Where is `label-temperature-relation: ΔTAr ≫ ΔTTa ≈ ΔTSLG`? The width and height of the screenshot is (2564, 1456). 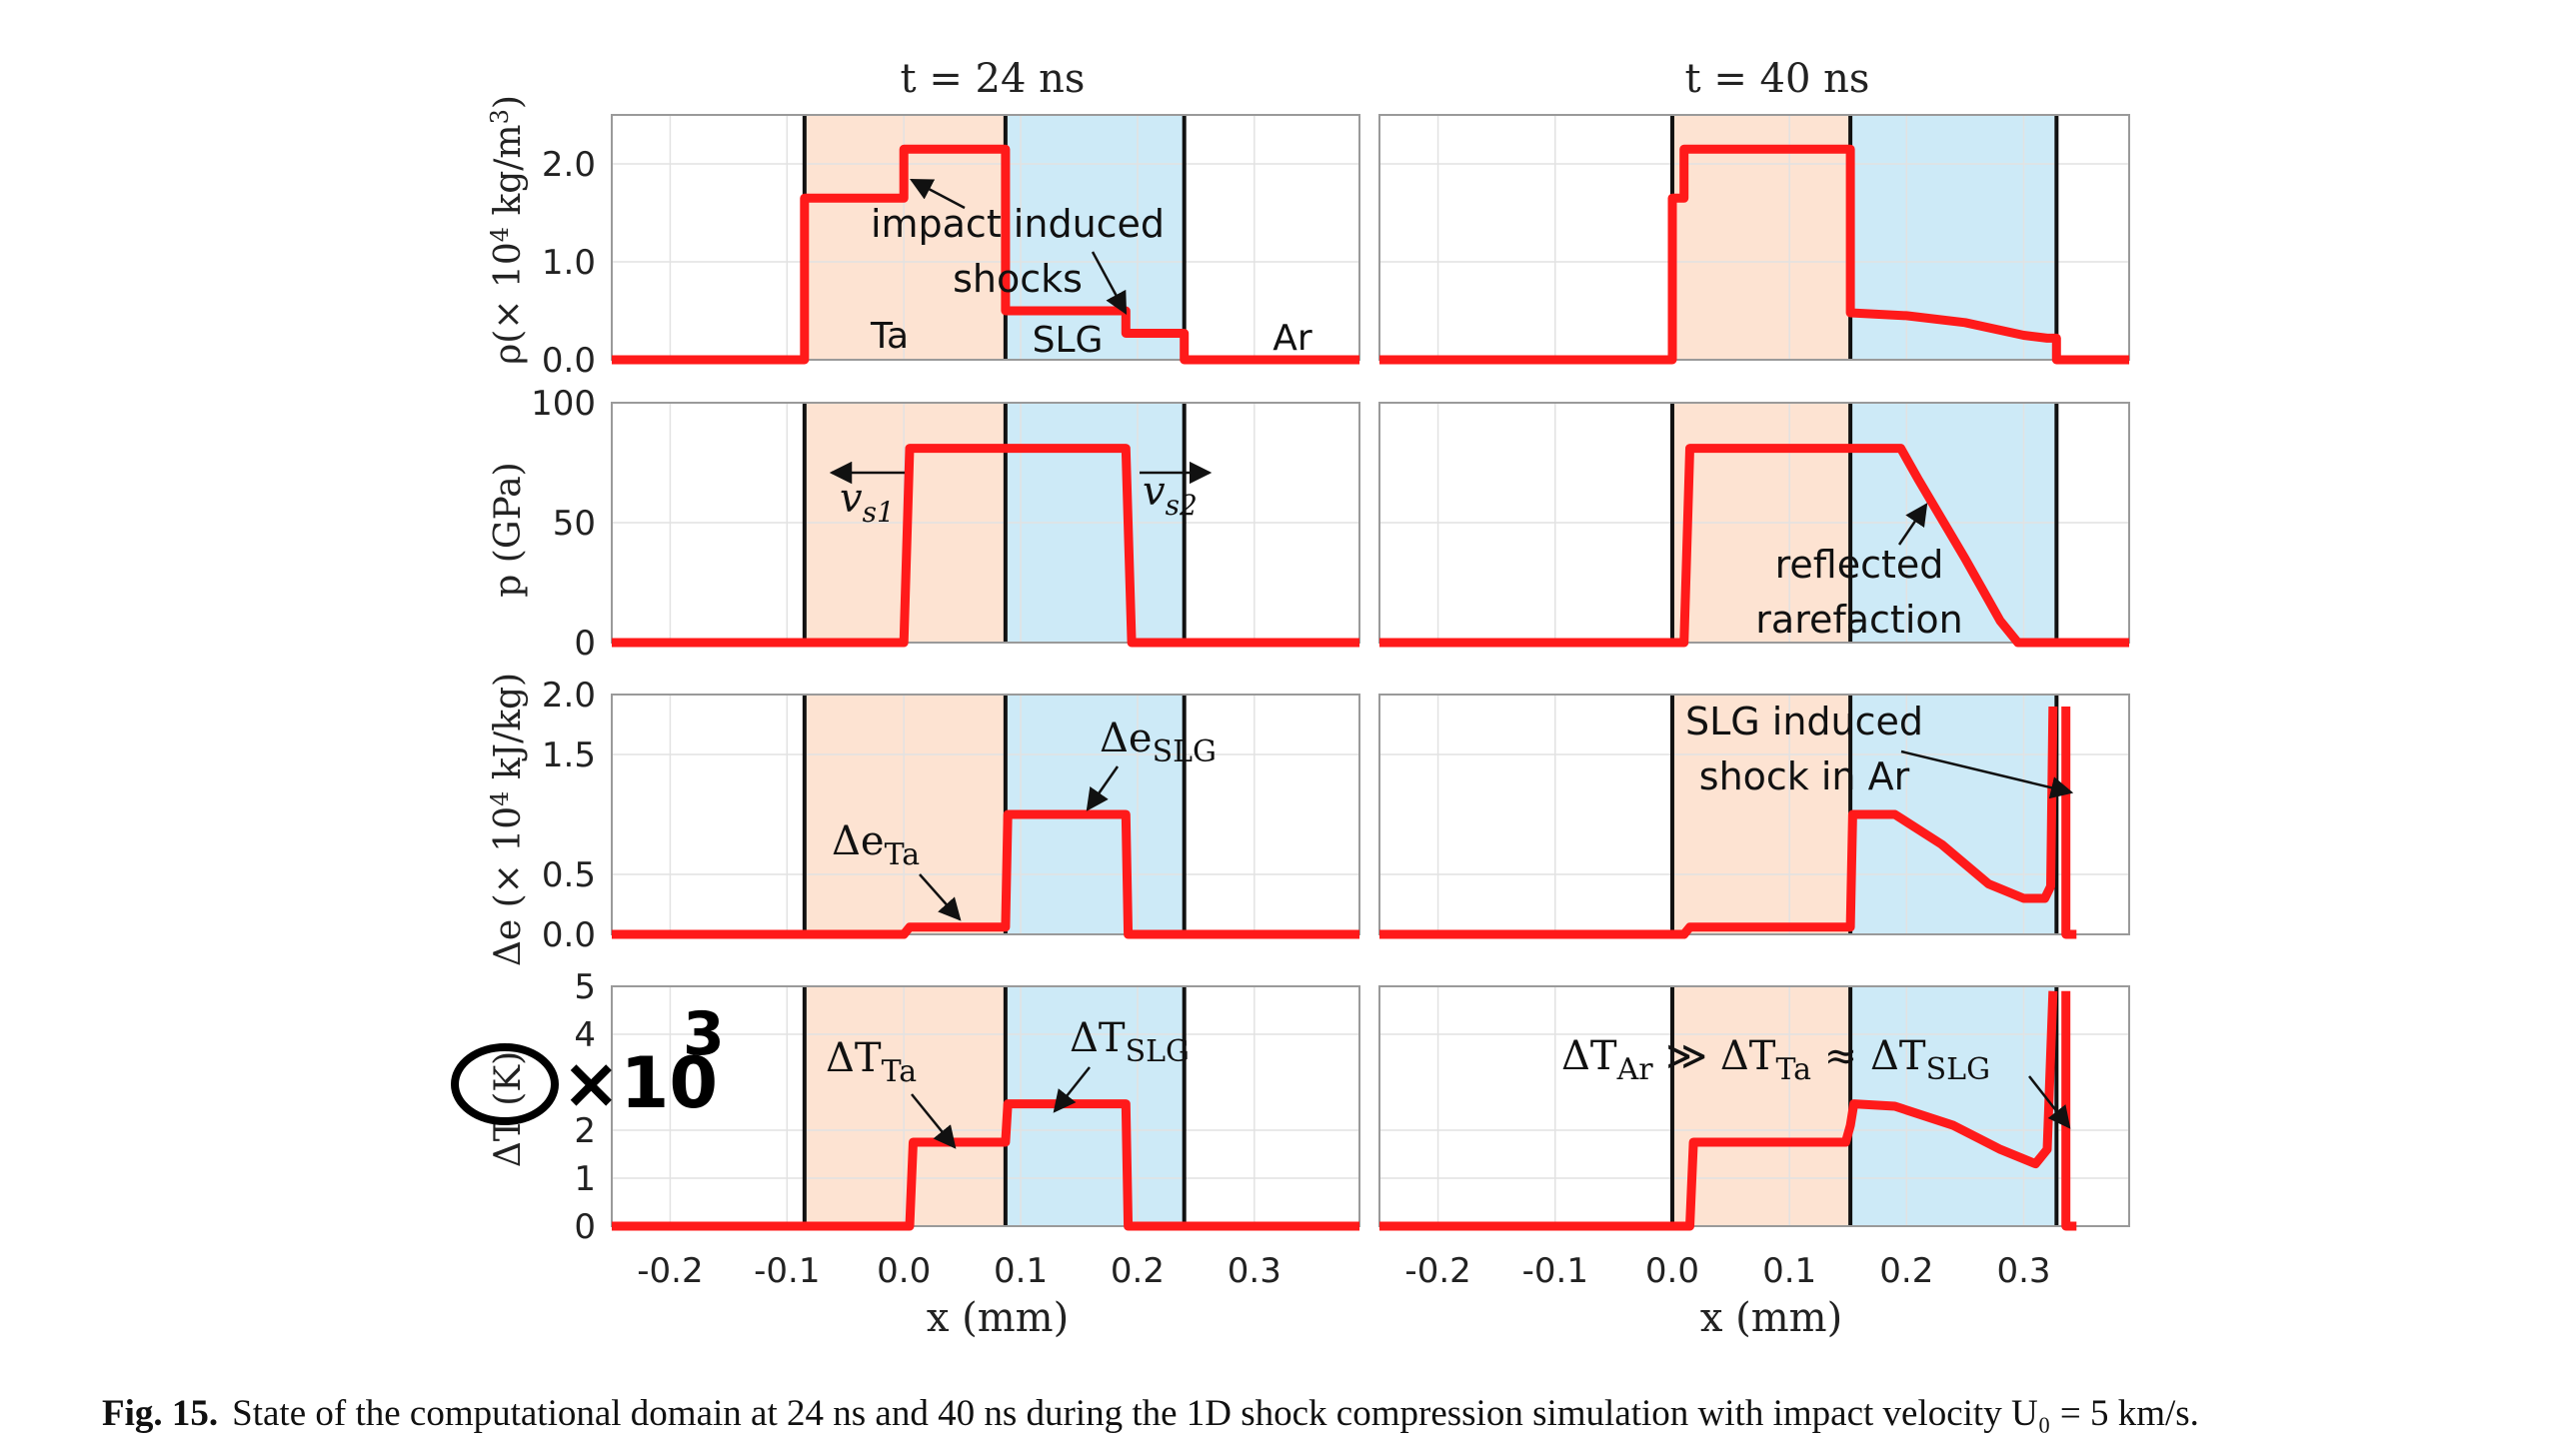
label-temperature-relation: ΔTAr ≫ ΔTTa ≈ ΔTSLG is located at coordinates (1775, 1060).